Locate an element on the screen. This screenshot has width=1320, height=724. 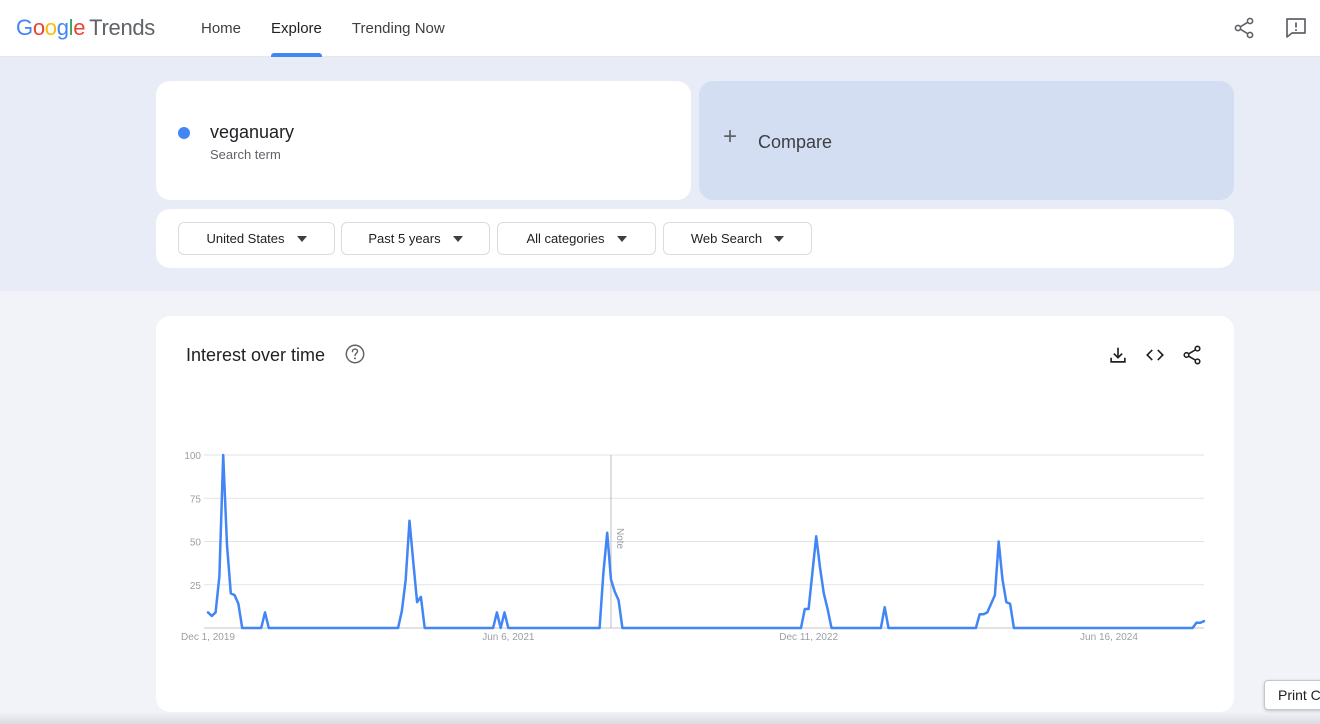
bottom-edge is located at coordinates (660, 718).